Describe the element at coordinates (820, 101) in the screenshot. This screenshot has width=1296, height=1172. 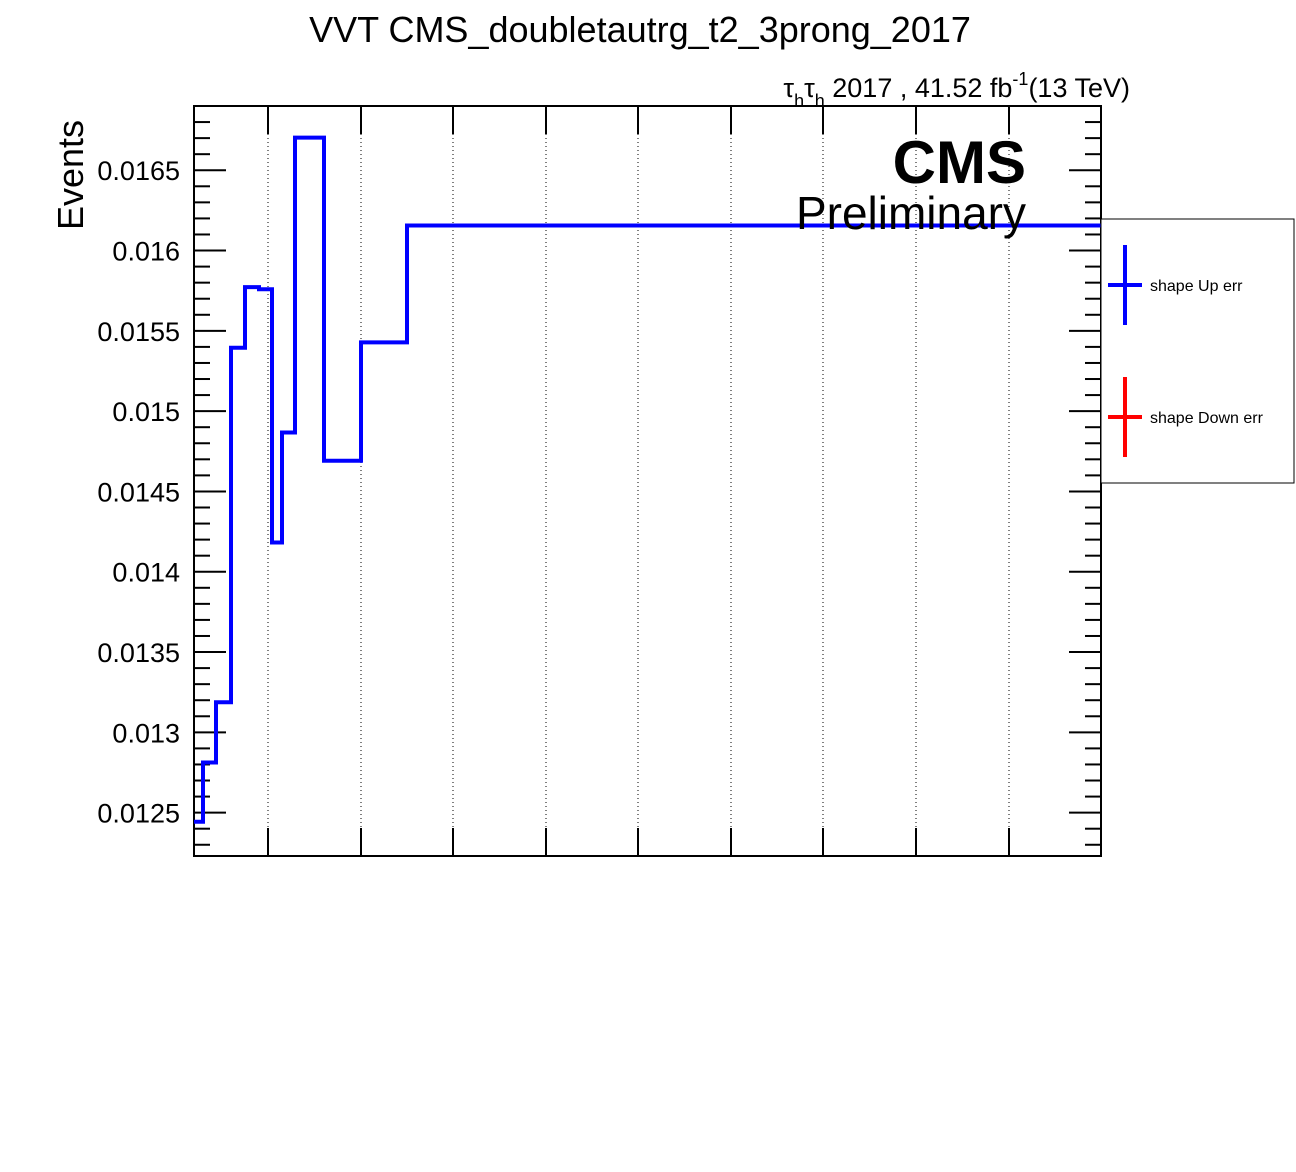
I see `lumi-sub-2: h` at that location.